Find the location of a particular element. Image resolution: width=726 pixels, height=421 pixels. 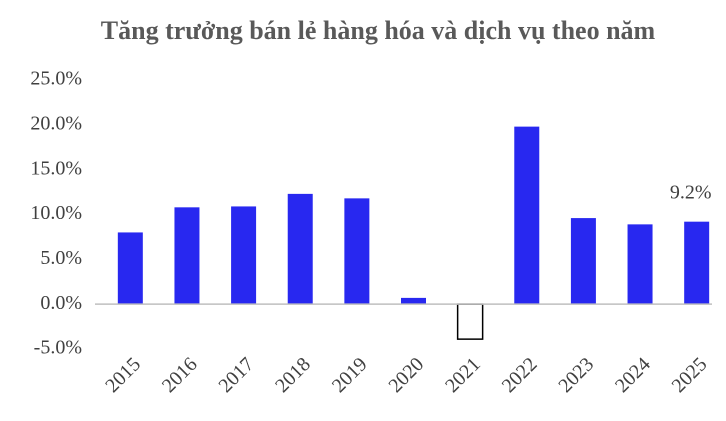

y-tick-label: 20.0% is located at coordinates (56, 123).